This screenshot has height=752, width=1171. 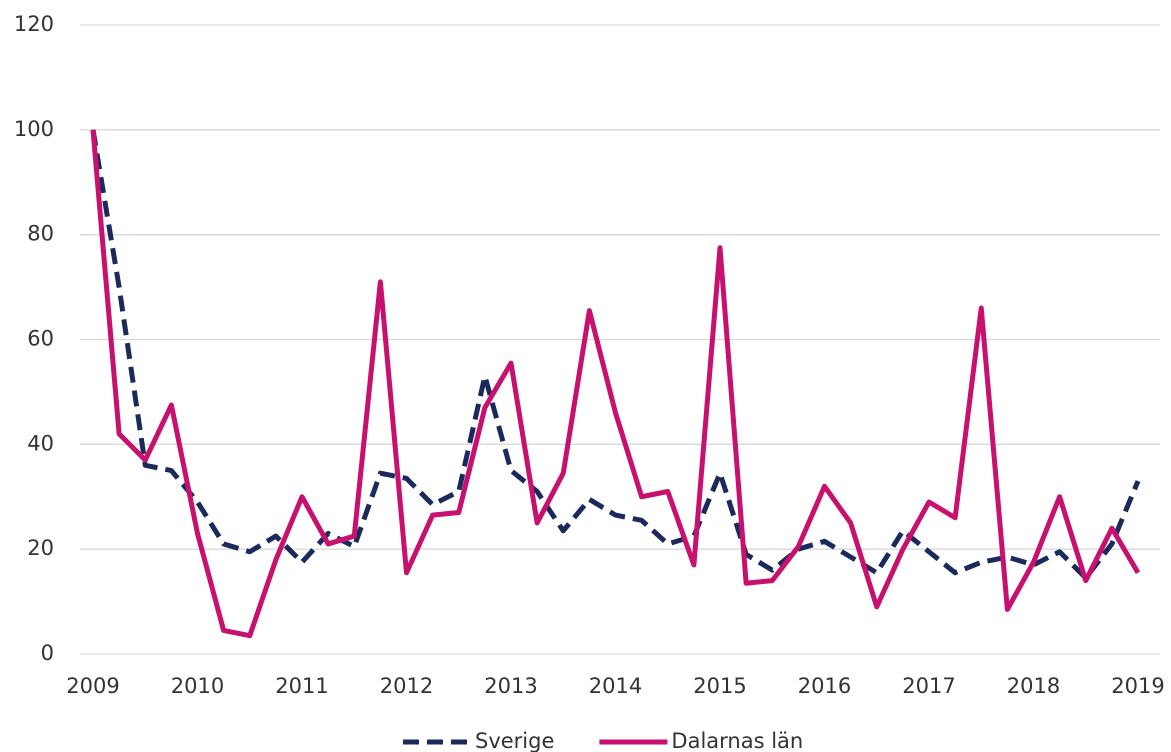 I want to click on x-tick-label: 2018, so click(x=1033, y=686).